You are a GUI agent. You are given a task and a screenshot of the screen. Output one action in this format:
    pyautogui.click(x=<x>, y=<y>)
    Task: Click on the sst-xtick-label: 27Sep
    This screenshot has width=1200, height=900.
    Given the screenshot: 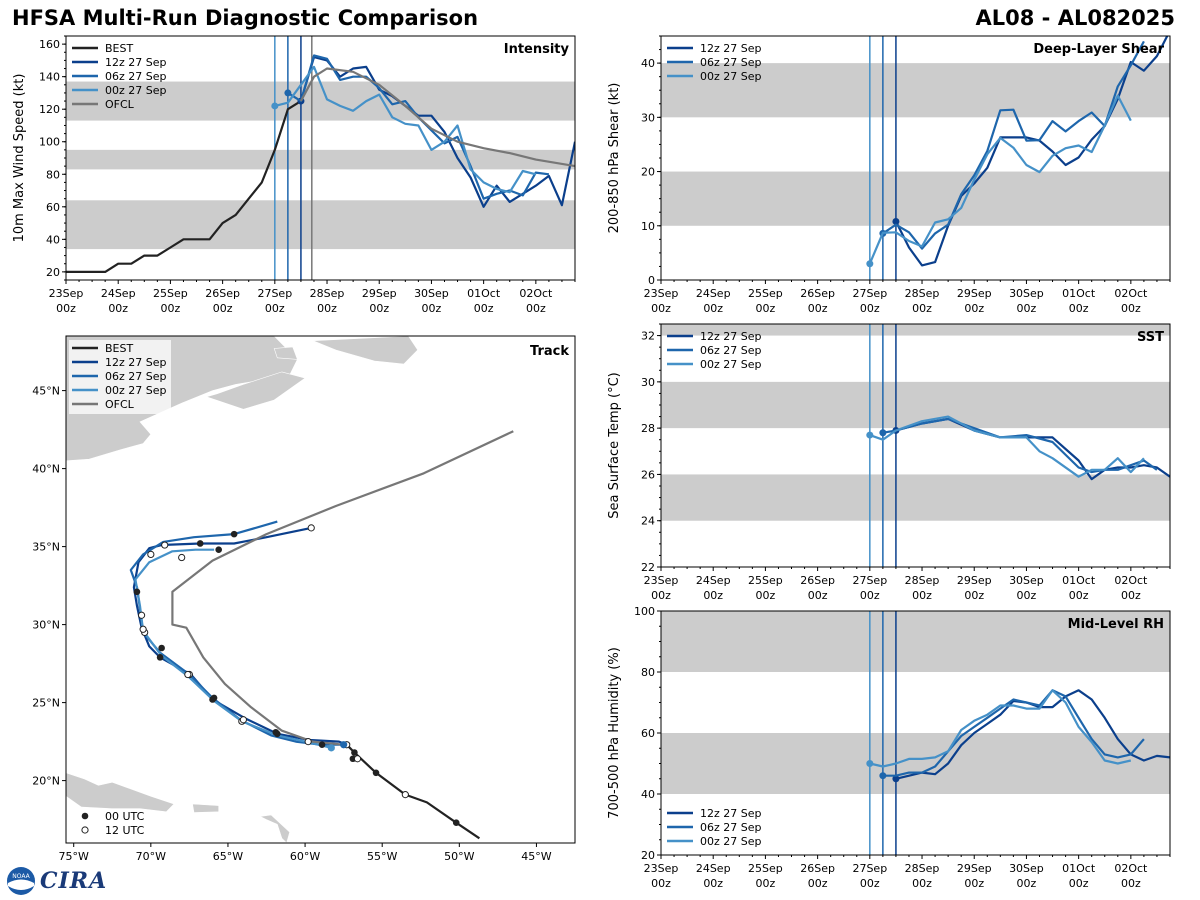 What is the action you would take?
    pyautogui.click(x=869, y=580)
    